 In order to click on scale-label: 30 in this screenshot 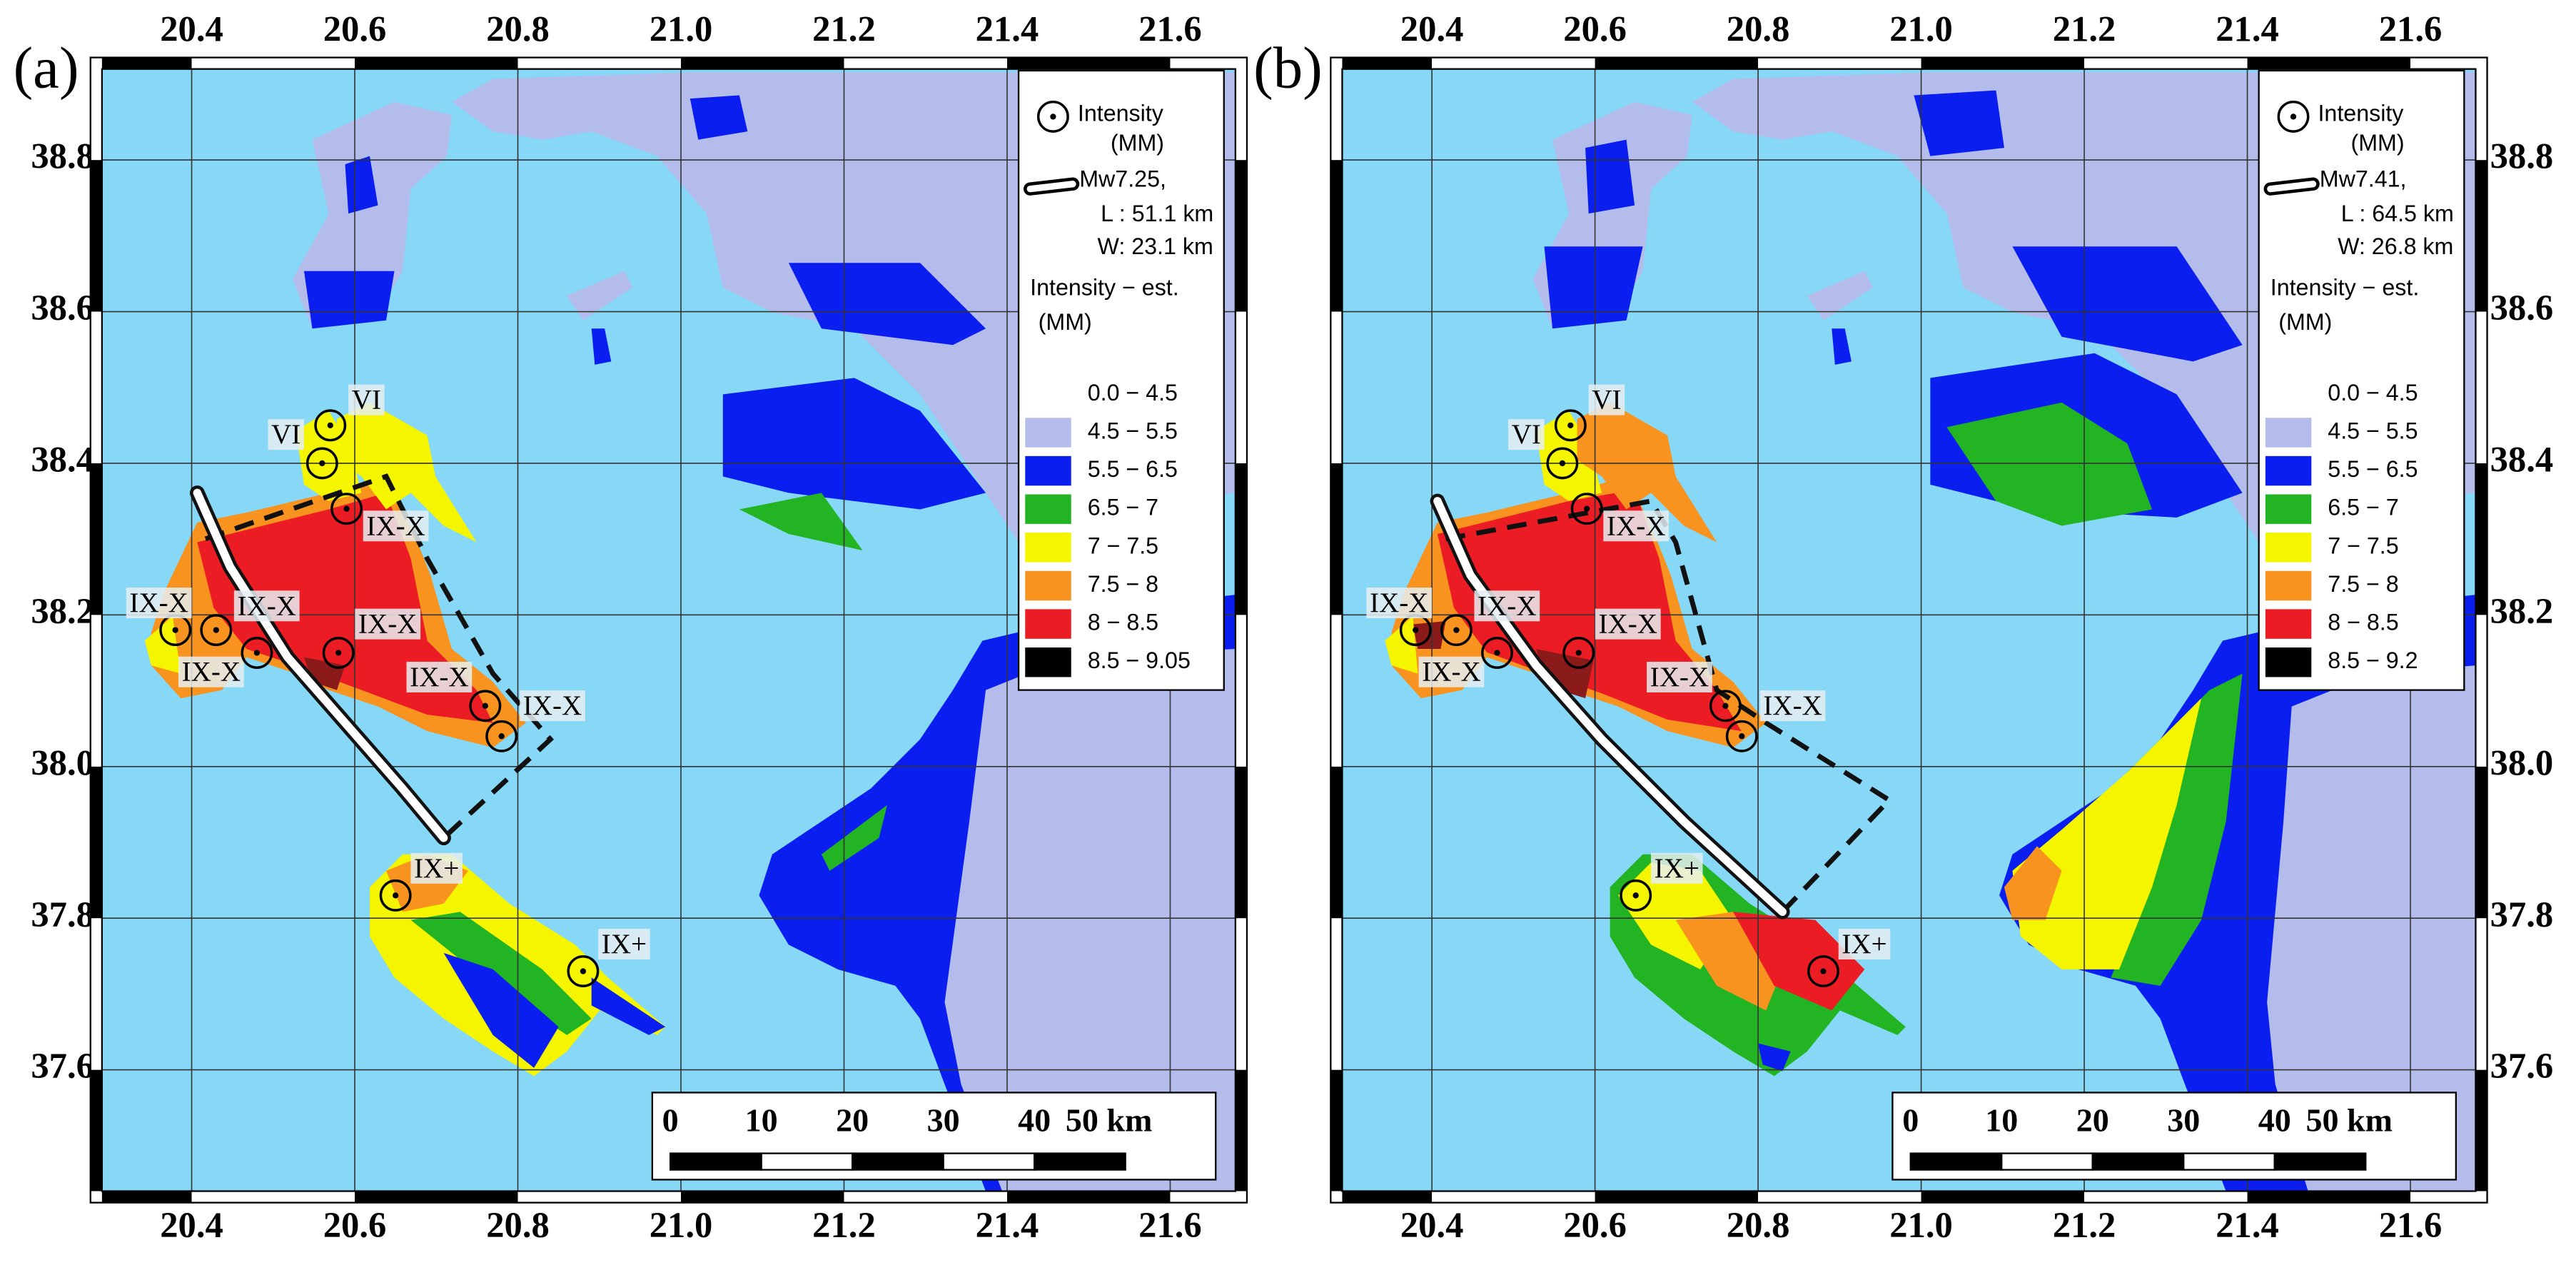, I will do `click(2183, 1120)`.